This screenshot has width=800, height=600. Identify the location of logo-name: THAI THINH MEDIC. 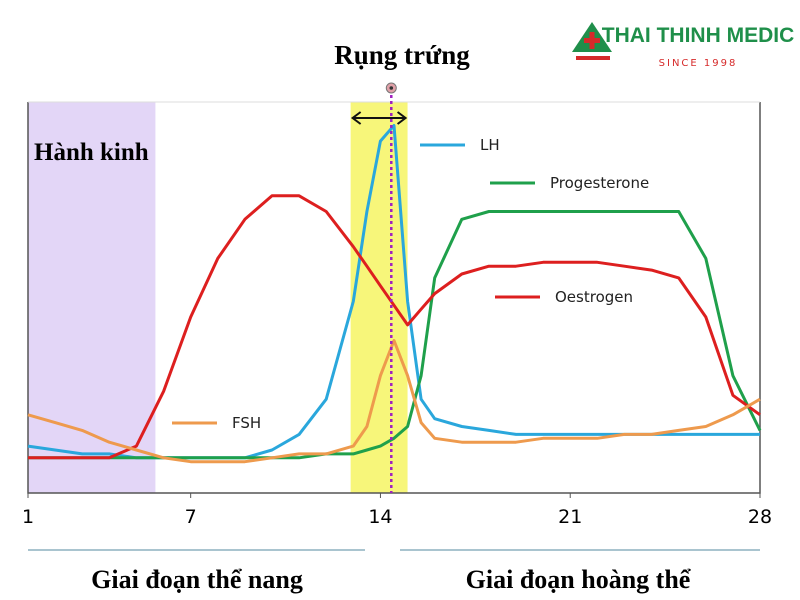
(698, 35).